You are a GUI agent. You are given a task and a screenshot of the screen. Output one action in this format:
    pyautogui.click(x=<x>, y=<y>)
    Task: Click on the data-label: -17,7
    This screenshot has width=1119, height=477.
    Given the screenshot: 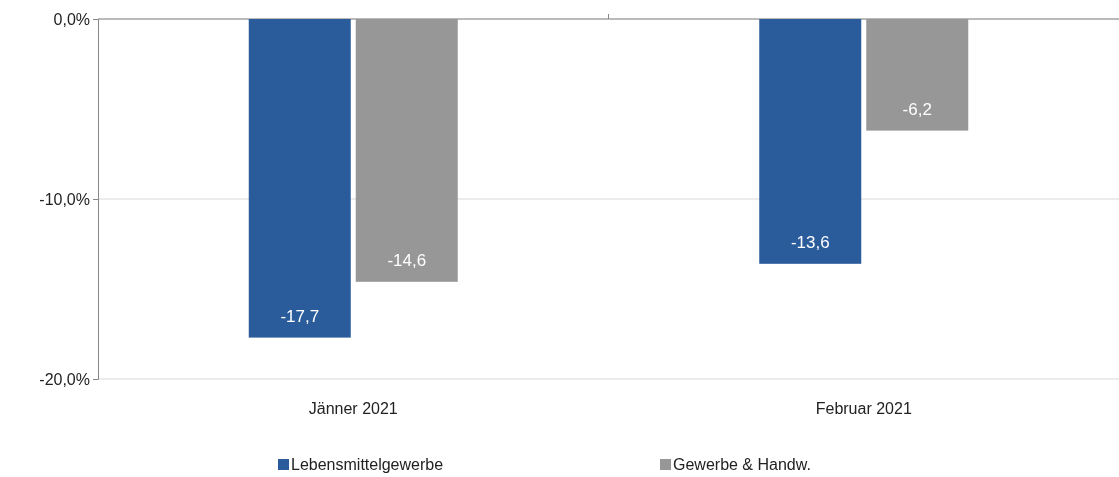 What is the action you would take?
    pyautogui.click(x=300, y=316)
    